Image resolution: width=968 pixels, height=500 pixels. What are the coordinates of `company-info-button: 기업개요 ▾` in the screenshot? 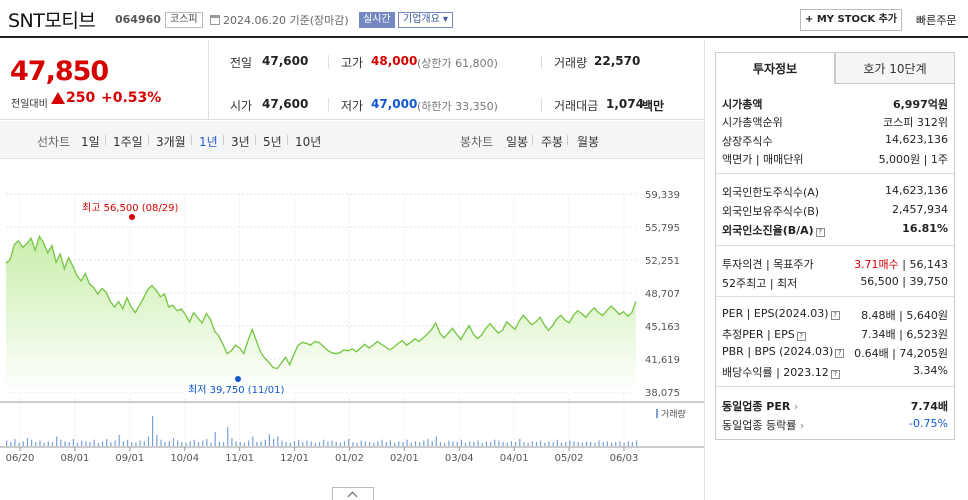 It's located at (426, 20).